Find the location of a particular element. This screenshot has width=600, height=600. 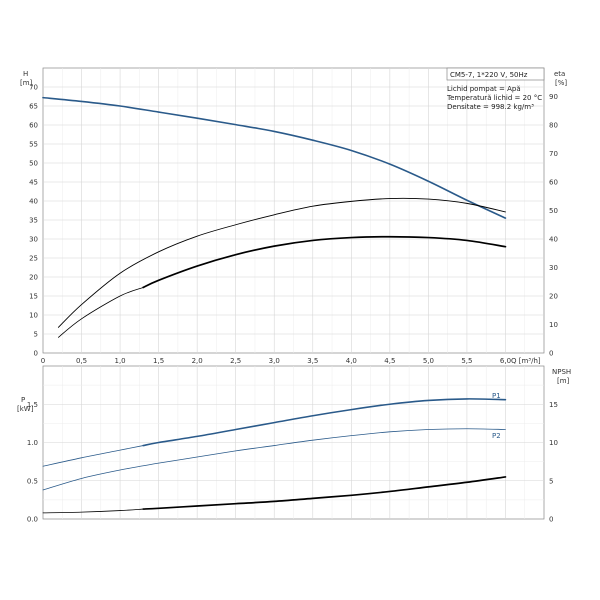

power-axis-unit: [kW] is located at coordinates (25, 409).